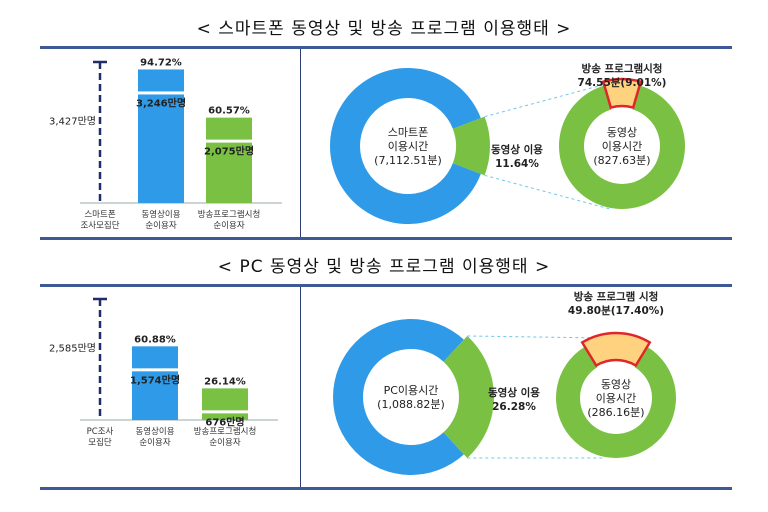 This screenshot has width=768, height=512. What do you see at coordinates (411, 404) in the screenshot?
I see `ring-center-label: (1,088.82분)` at bounding box center [411, 404].